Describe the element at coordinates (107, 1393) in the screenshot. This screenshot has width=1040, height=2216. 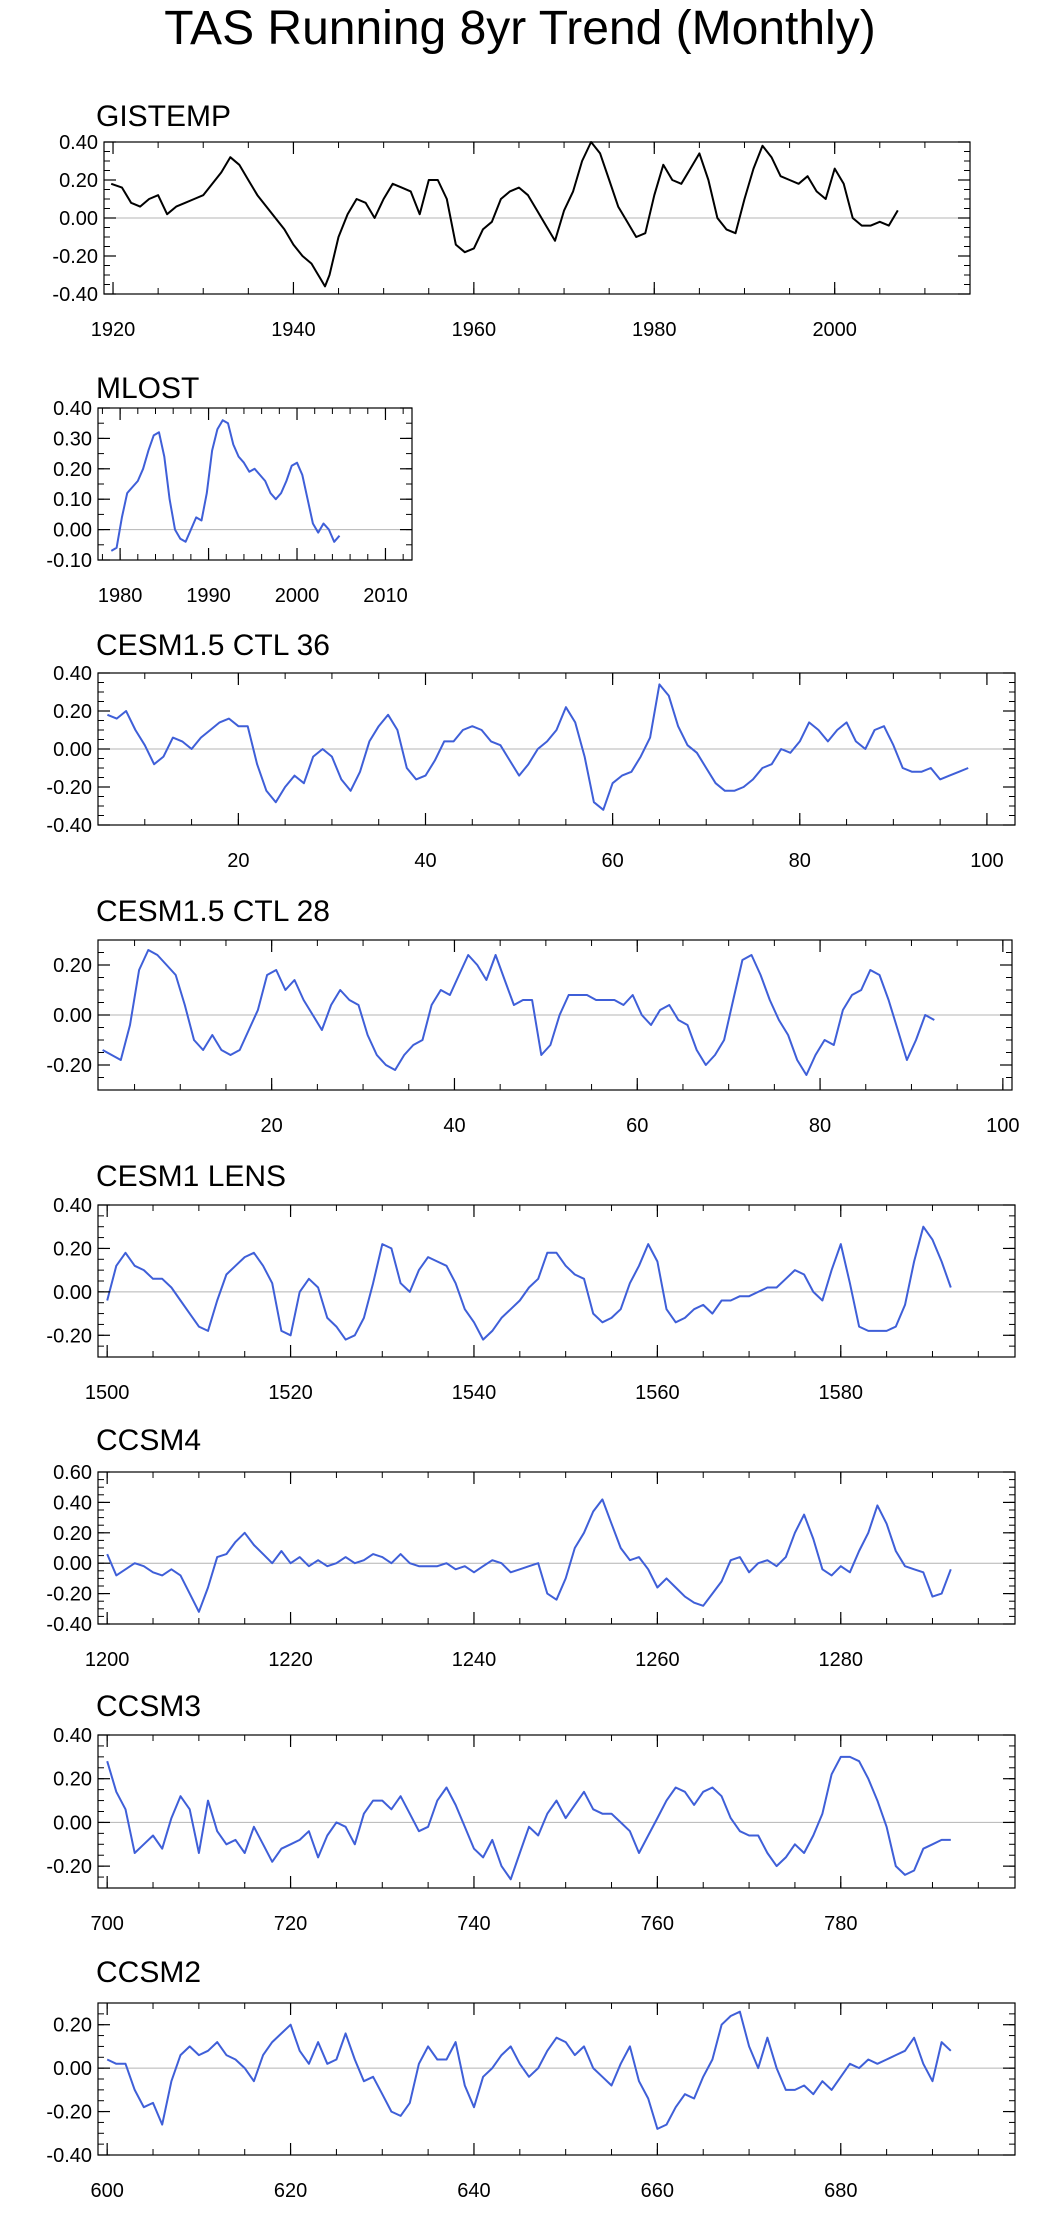
I see `x-tick-label: 1500` at that location.